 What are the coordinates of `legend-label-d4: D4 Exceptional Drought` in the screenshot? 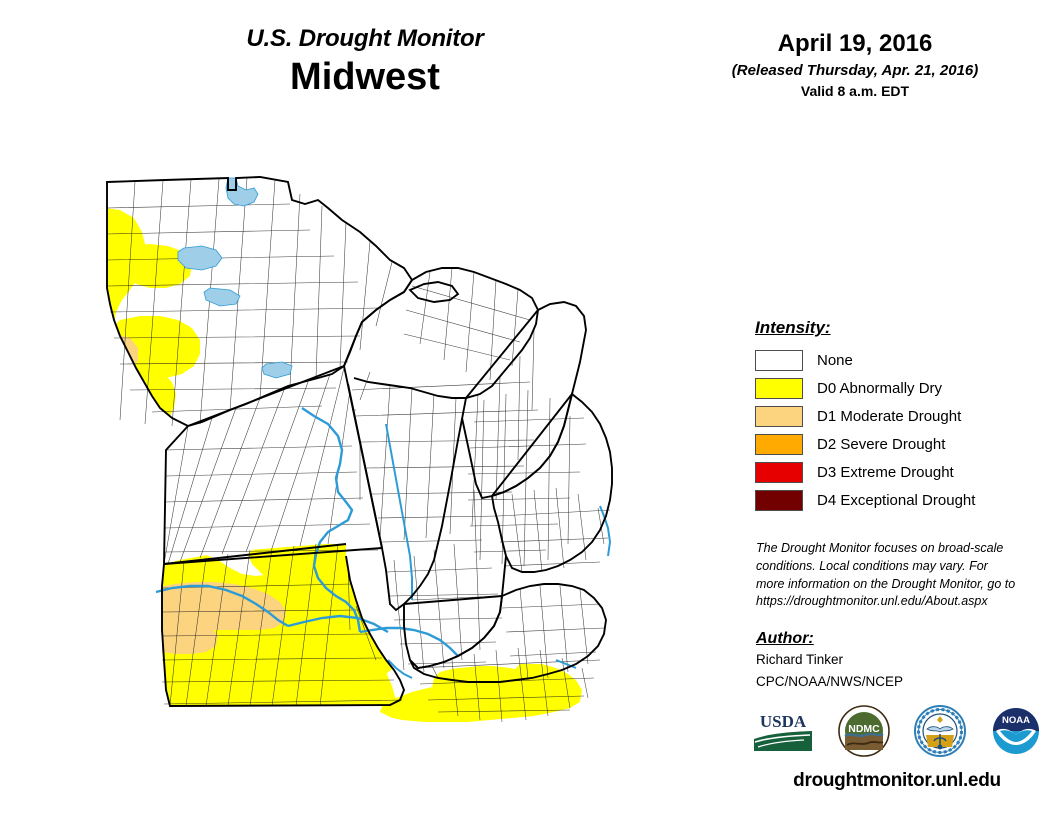 It's located at (896, 500).